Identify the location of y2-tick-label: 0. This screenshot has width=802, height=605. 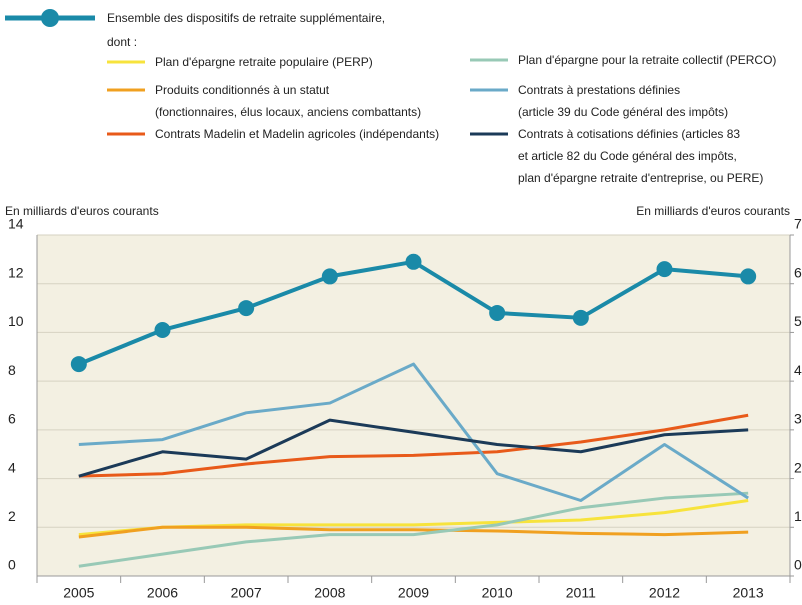
(798, 565).